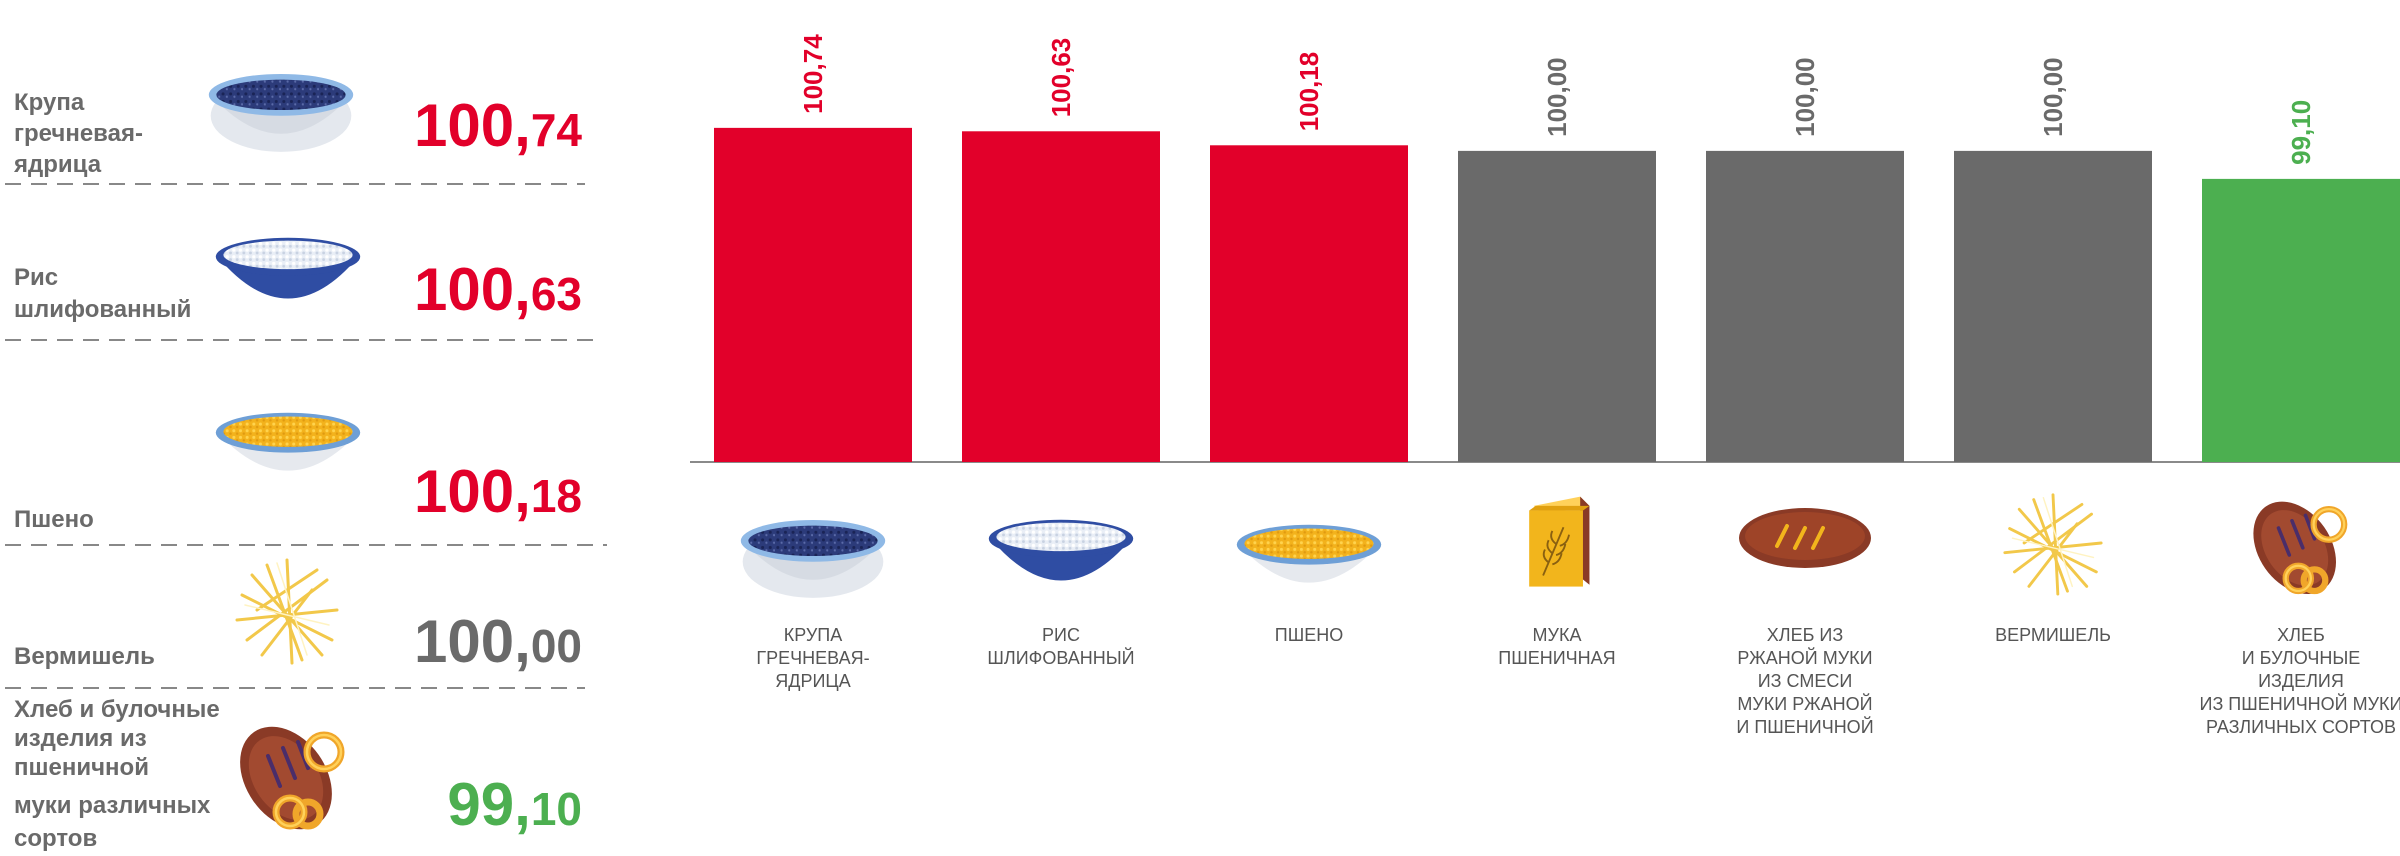 The height and width of the screenshot is (856, 2400). I want to click on category-label-line: КРУПА, so click(813, 635).